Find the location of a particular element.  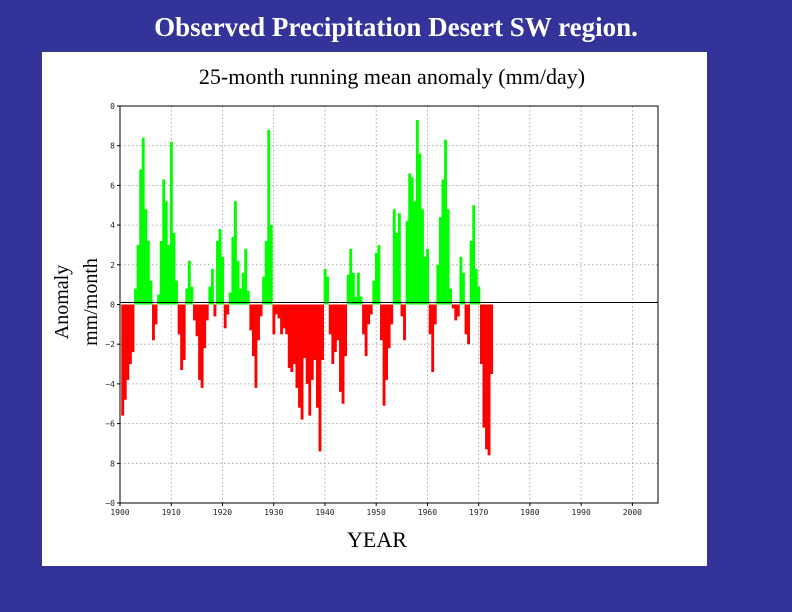

y-tick-label: 4 is located at coordinates (112, 225).